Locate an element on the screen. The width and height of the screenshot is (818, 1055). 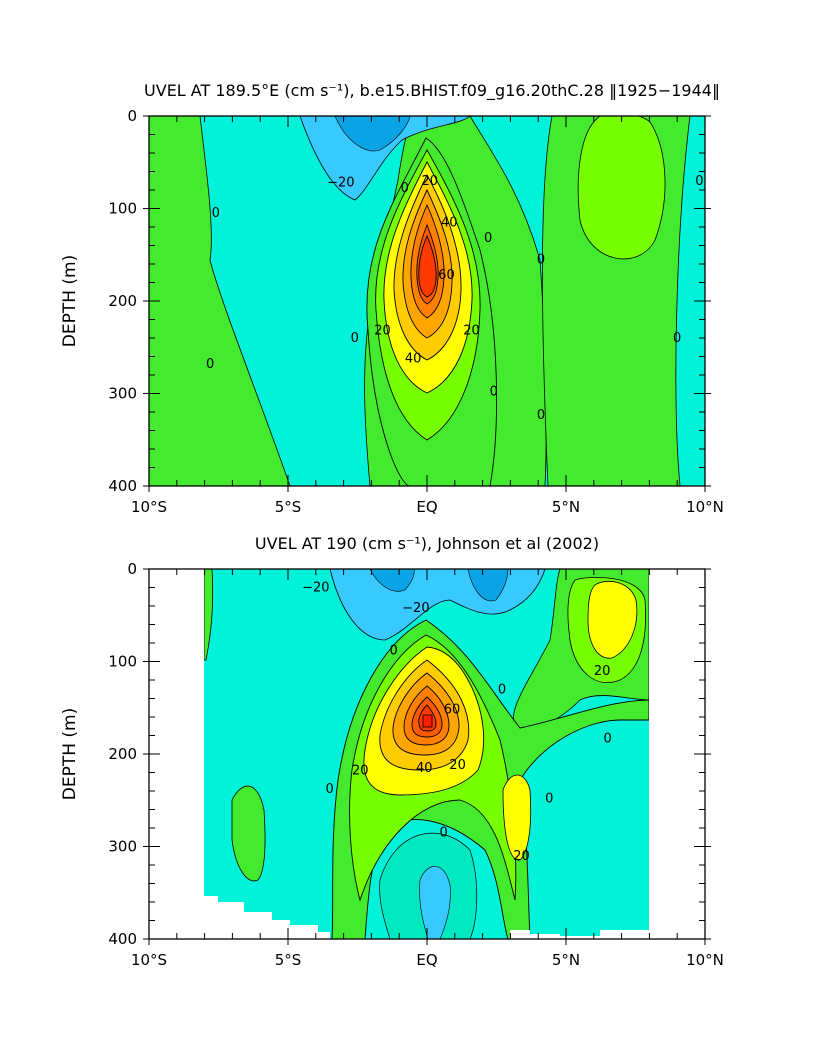
panel1-ylabel: DEPTH (m) is located at coordinates (70, 301).